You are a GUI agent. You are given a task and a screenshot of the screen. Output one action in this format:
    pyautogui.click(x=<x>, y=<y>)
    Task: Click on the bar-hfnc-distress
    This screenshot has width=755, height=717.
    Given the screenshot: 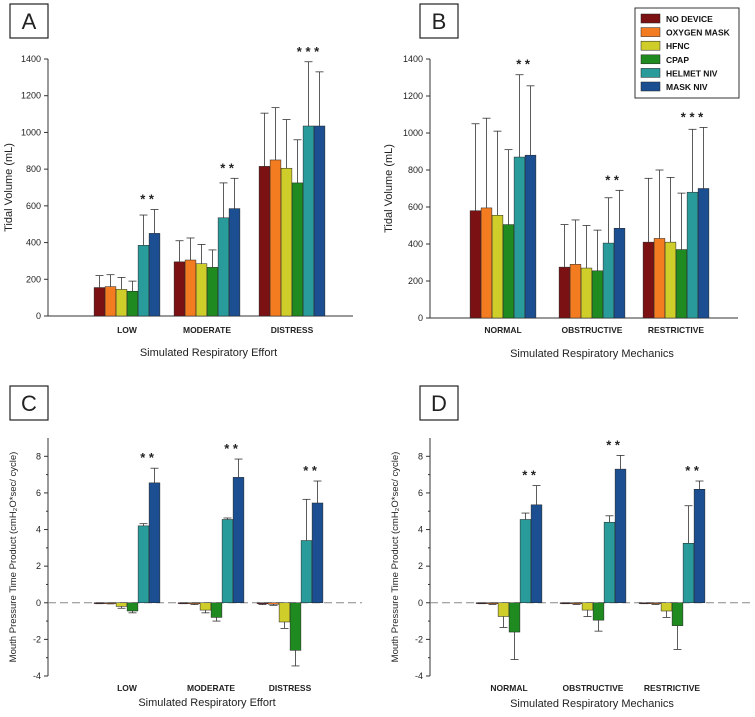 What is the action you would take?
    pyautogui.click(x=286, y=242)
    